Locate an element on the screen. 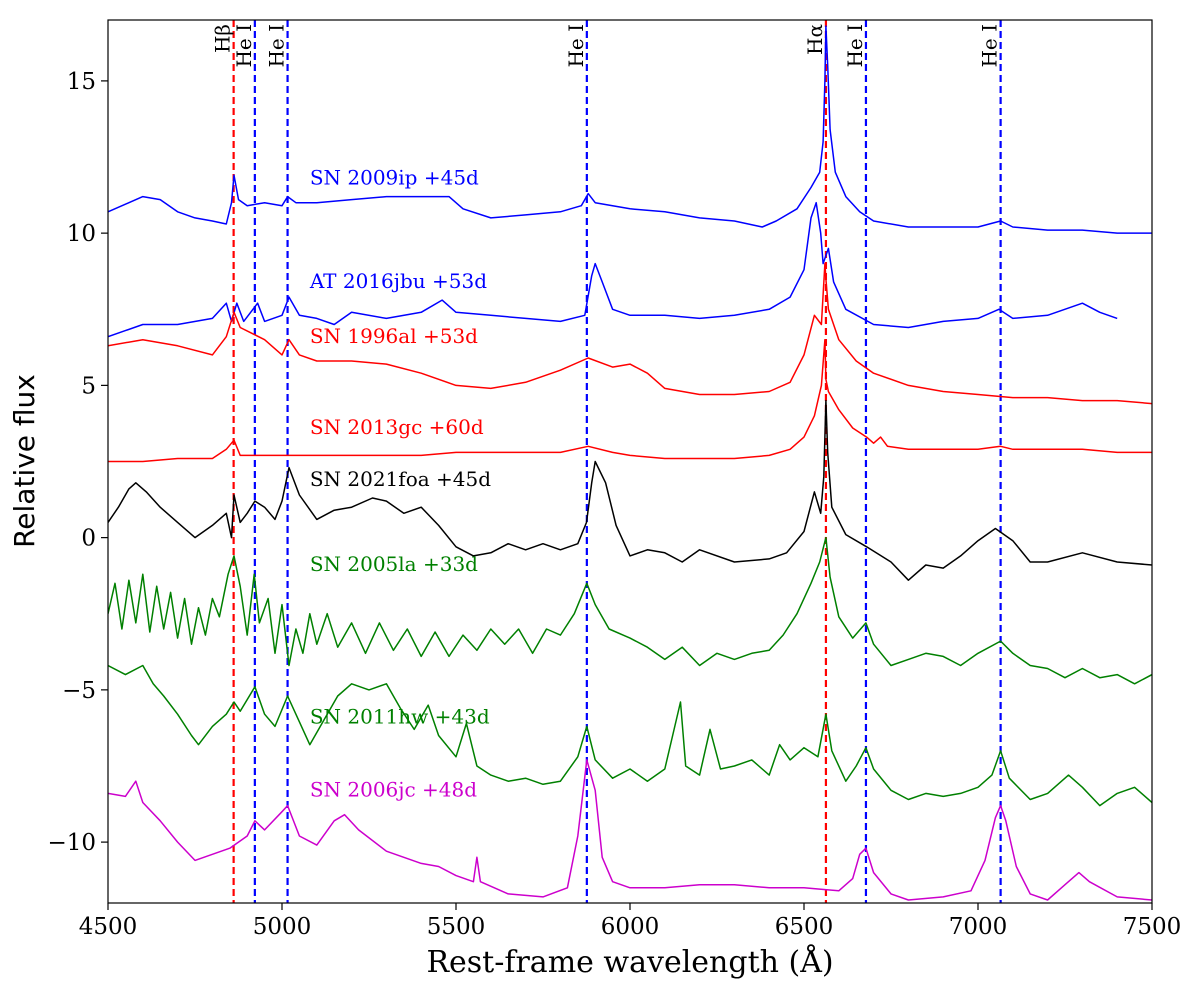 This screenshot has height=982, width=1200. y-tick-label-5: 15 is located at coordinates (81, 82).